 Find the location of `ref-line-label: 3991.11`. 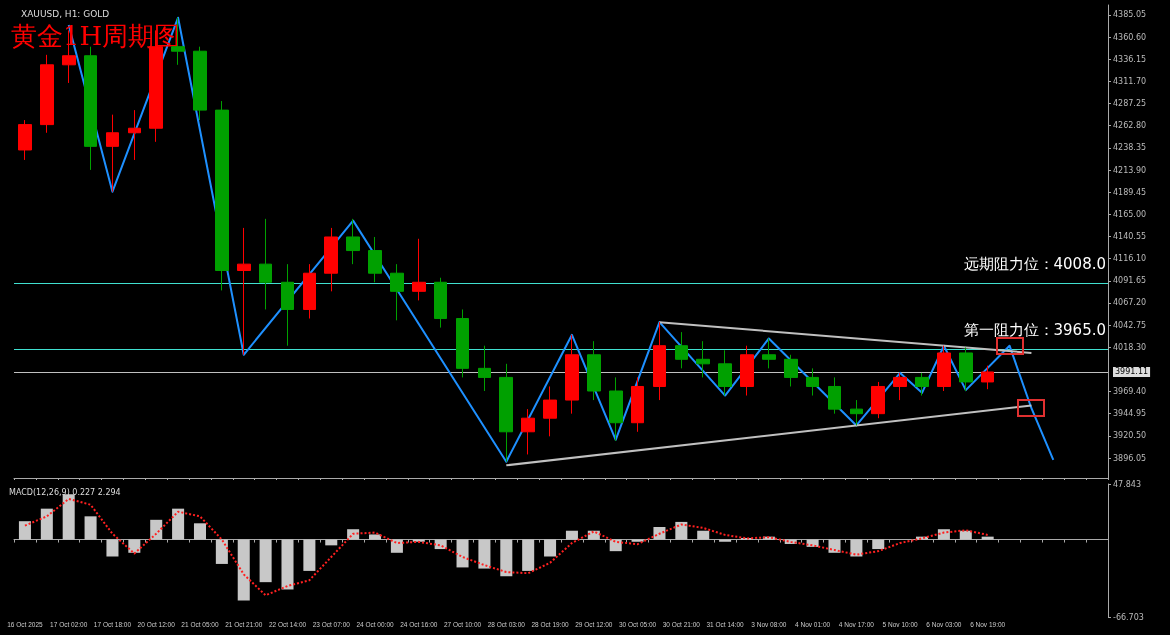

ref-line-label: 3991.11 is located at coordinates (1132, 372).